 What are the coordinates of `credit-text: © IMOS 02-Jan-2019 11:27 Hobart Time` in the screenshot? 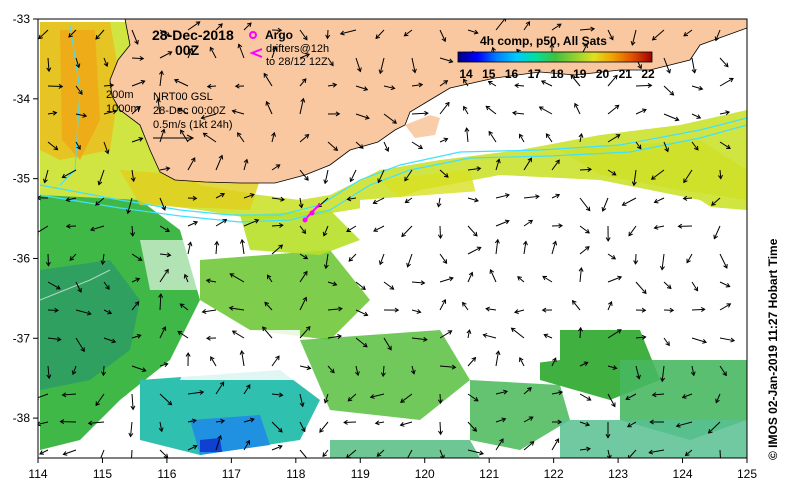 It's located at (773, 349).